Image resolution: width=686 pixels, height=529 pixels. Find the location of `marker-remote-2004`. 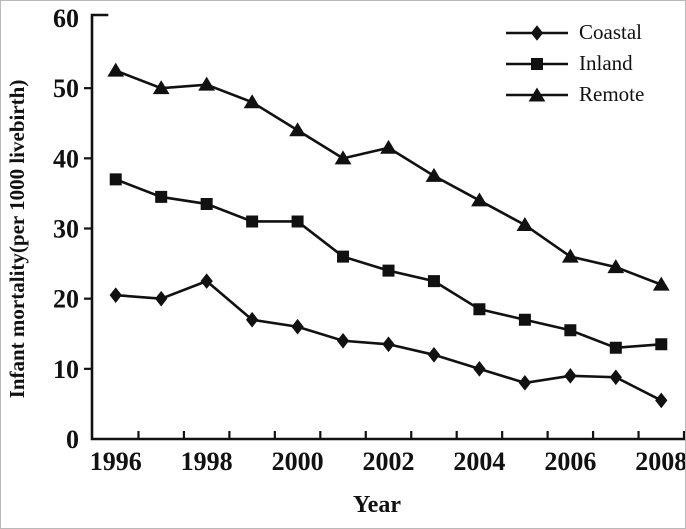

marker-remote-2004 is located at coordinates (479, 199).